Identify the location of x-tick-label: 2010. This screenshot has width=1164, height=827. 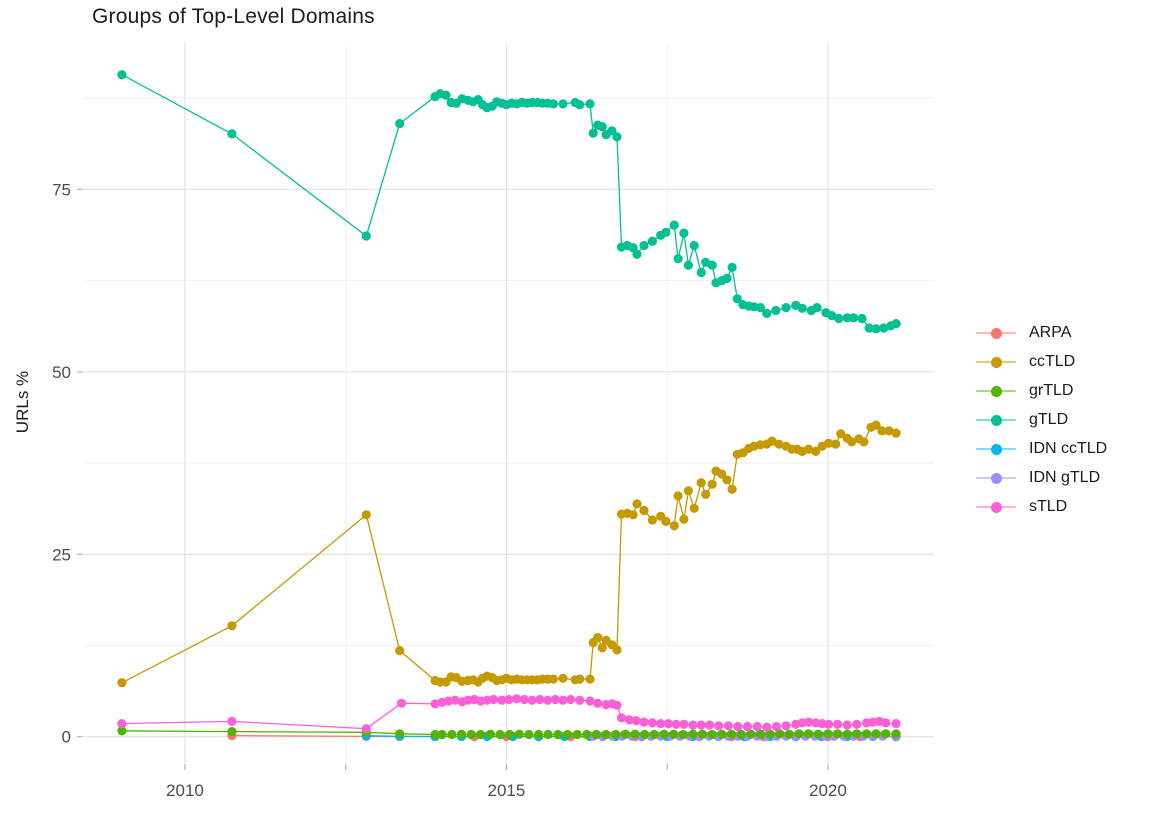
(185, 790).